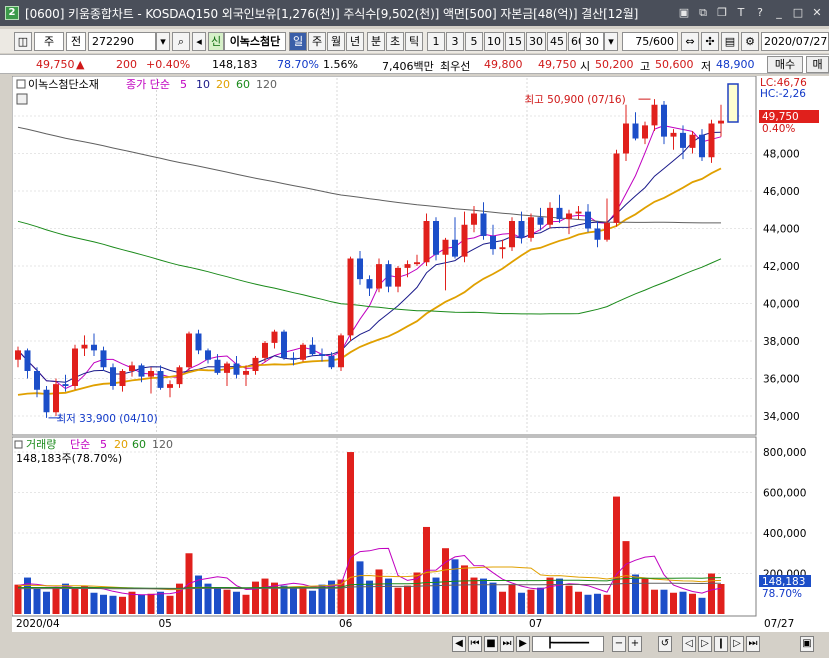 This screenshot has height=658, width=829. What do you see at coordinates (455, 41) in the screenshot?
I see `minute-3-button: 3` at bounding box center [455, 41].